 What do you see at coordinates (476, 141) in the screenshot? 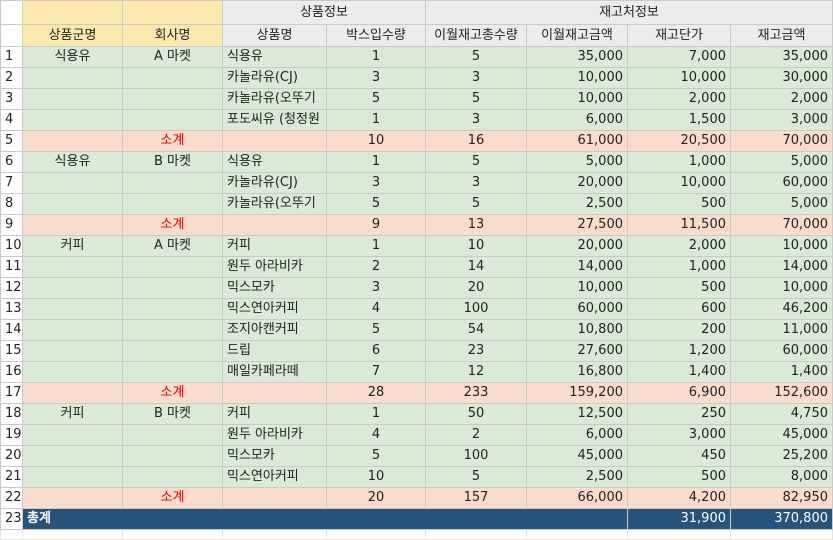
I see `cell-carry-total-qty: 16` at bounding box center [476, 141].